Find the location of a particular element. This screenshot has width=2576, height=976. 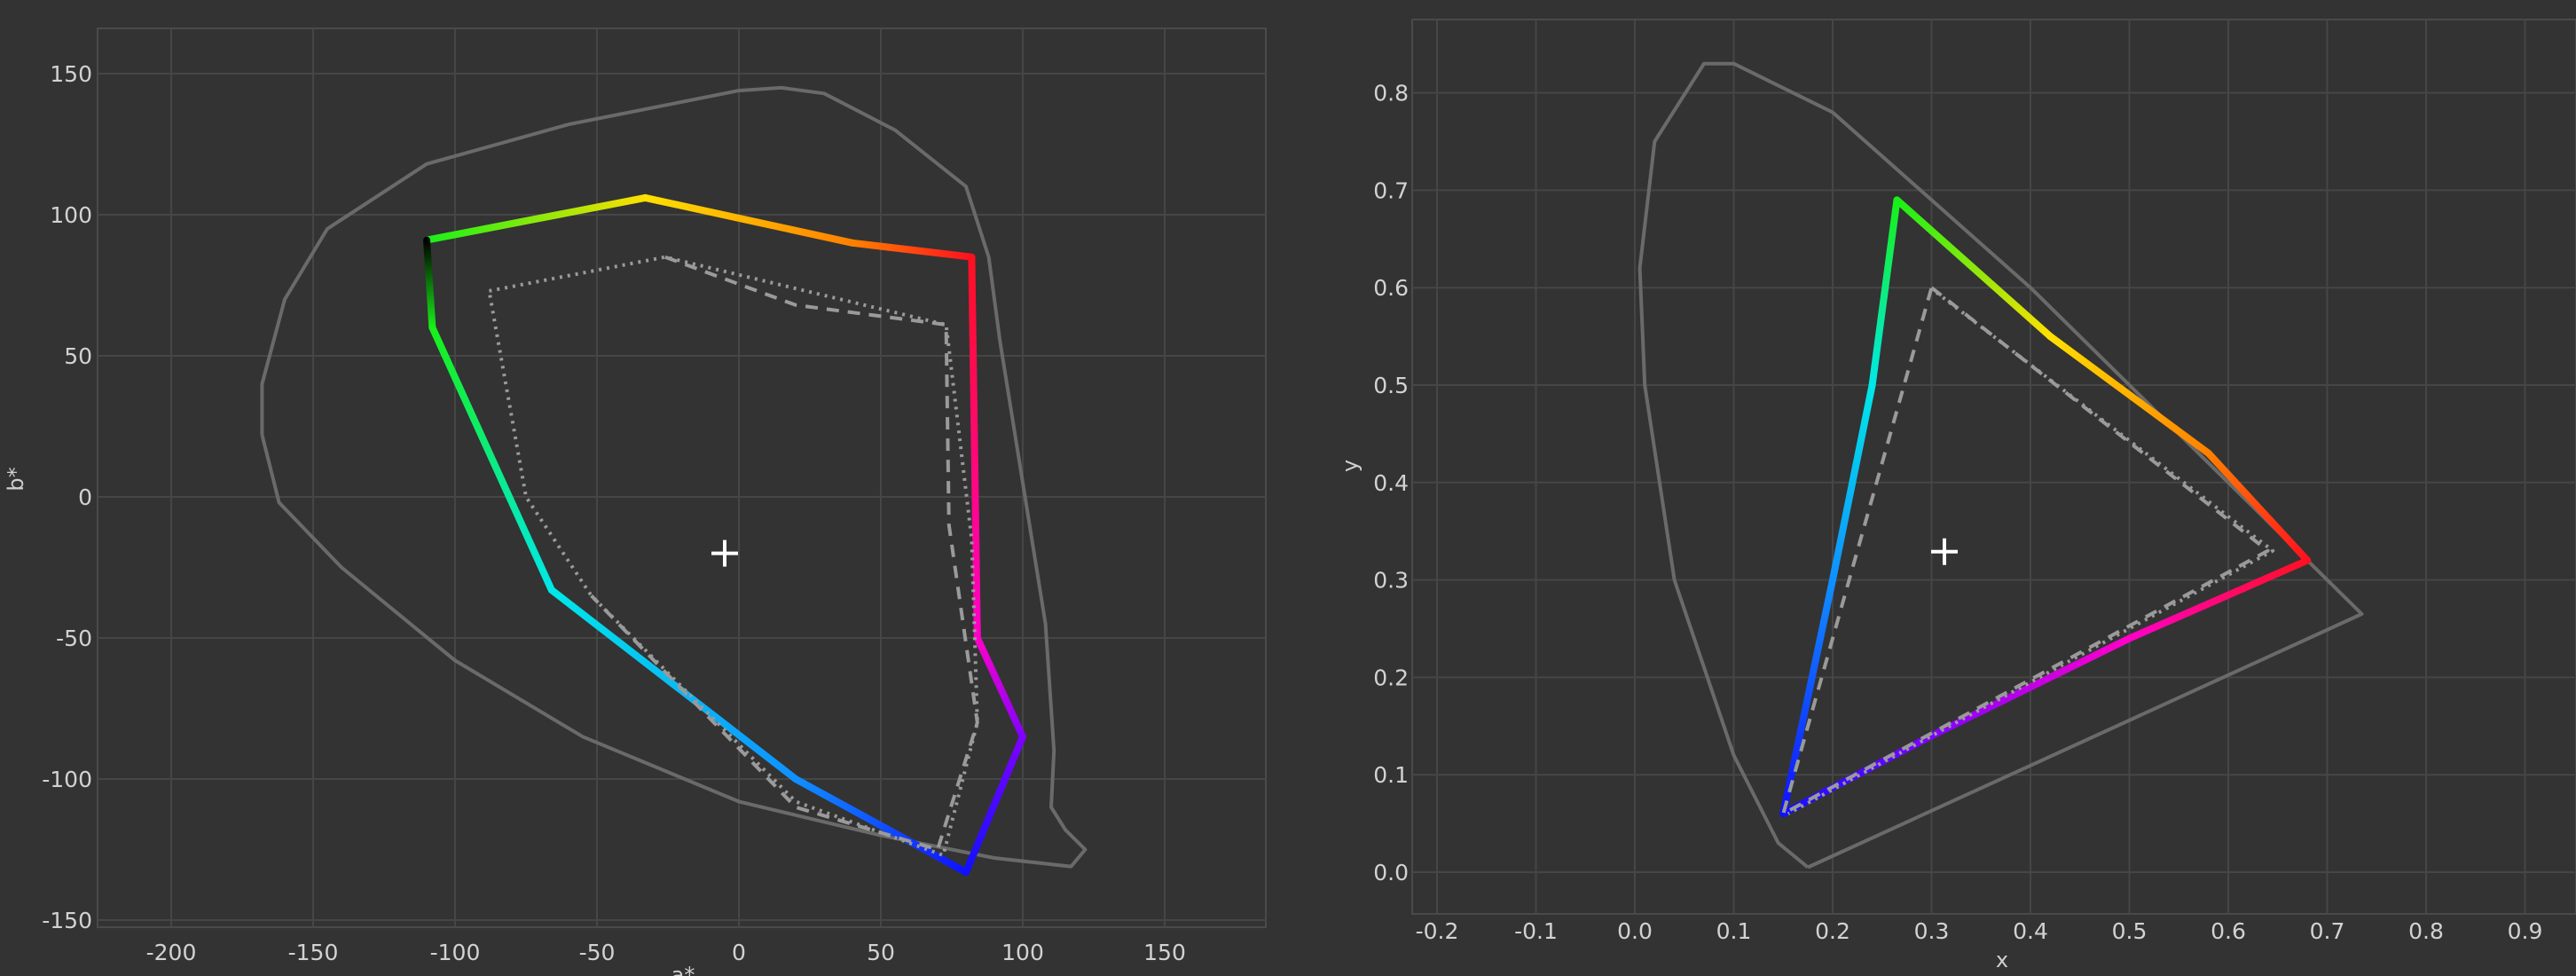

y-tick-label: -50 is located at coordinates (74, 638).